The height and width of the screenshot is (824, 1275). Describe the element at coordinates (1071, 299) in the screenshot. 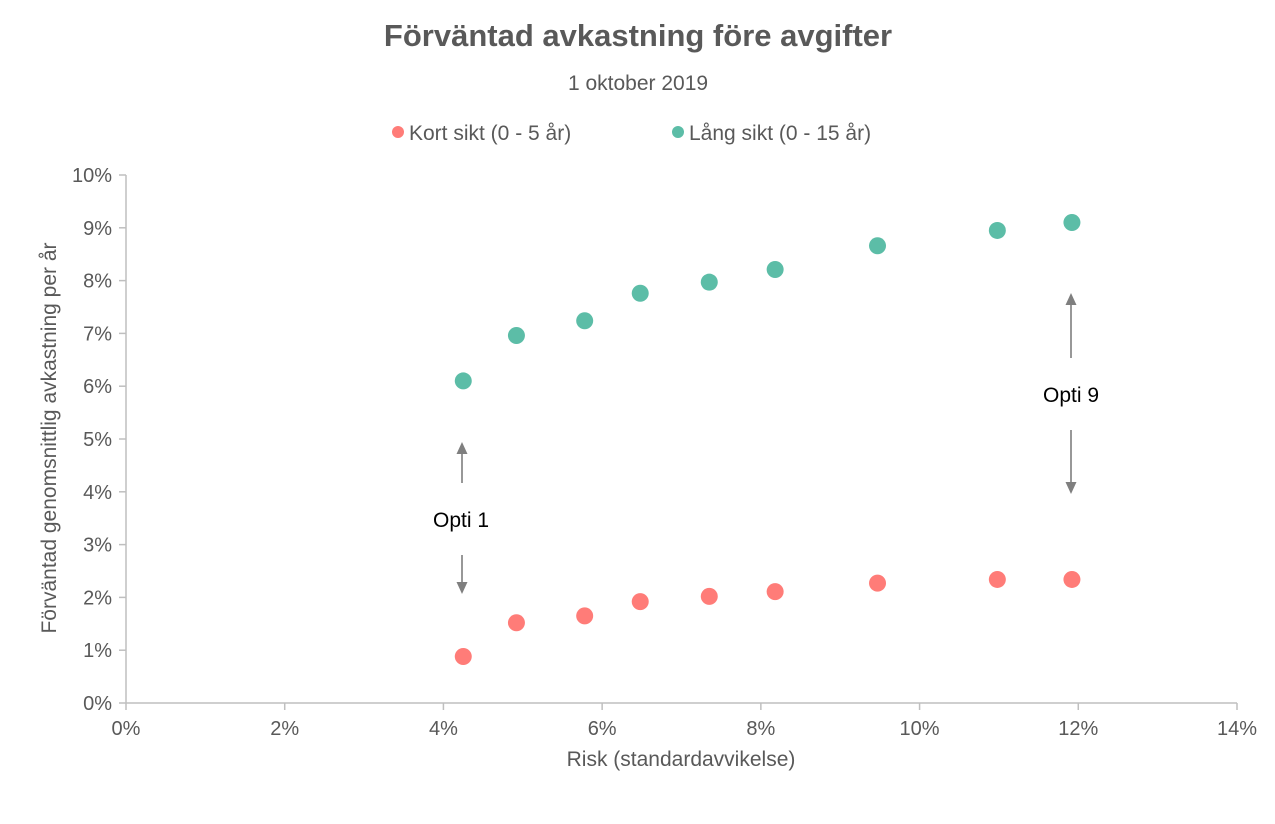

I see `opti-9-arrowhead-up` at that location.